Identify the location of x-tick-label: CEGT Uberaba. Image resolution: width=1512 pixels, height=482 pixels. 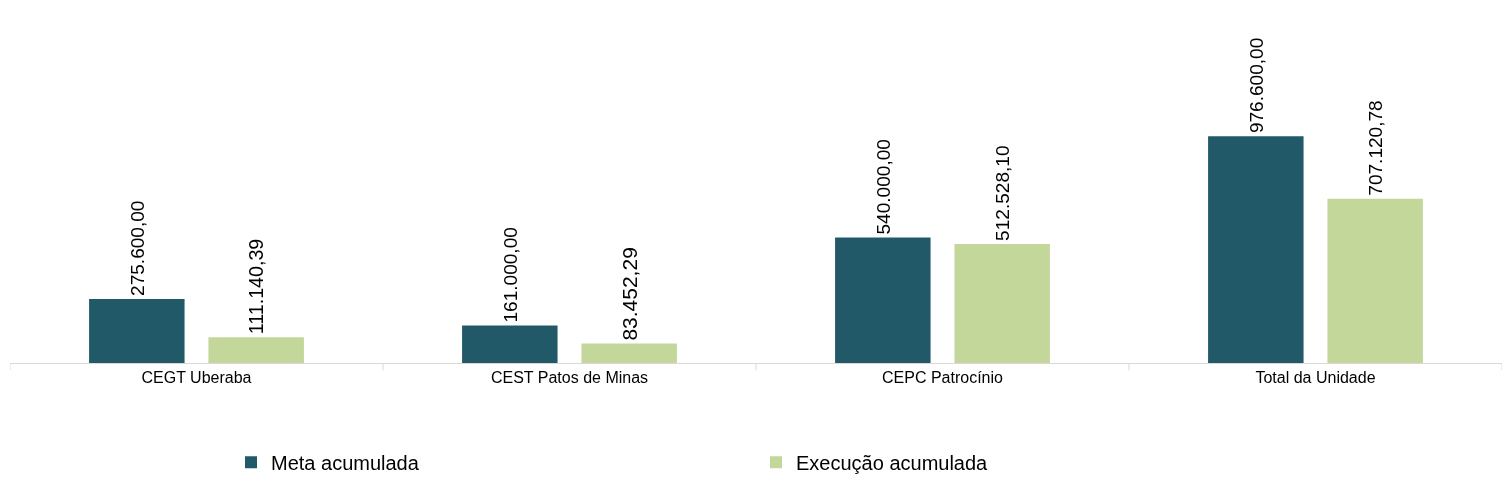
(196, 378).